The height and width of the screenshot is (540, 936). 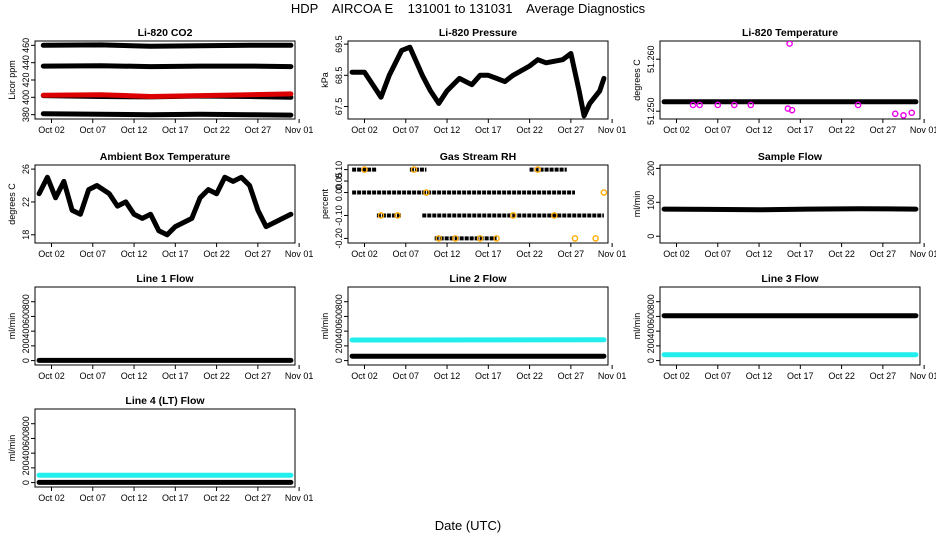 What do you see at coordinates (165, 279) in the screenshot?
I see `panel-title: Line 1 Flow` at bounding box center [165, 279].